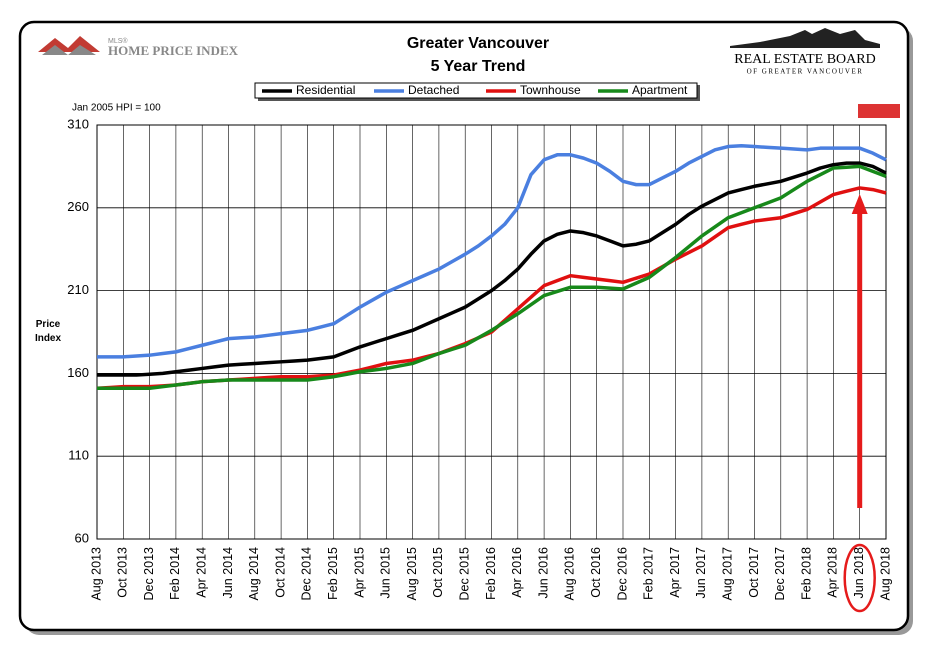 Image resolution: width=929 pixels, height=649 pixels. Describe the element at coordinates (69, 50) in the screenshot. I see `logo-icon` at that location.